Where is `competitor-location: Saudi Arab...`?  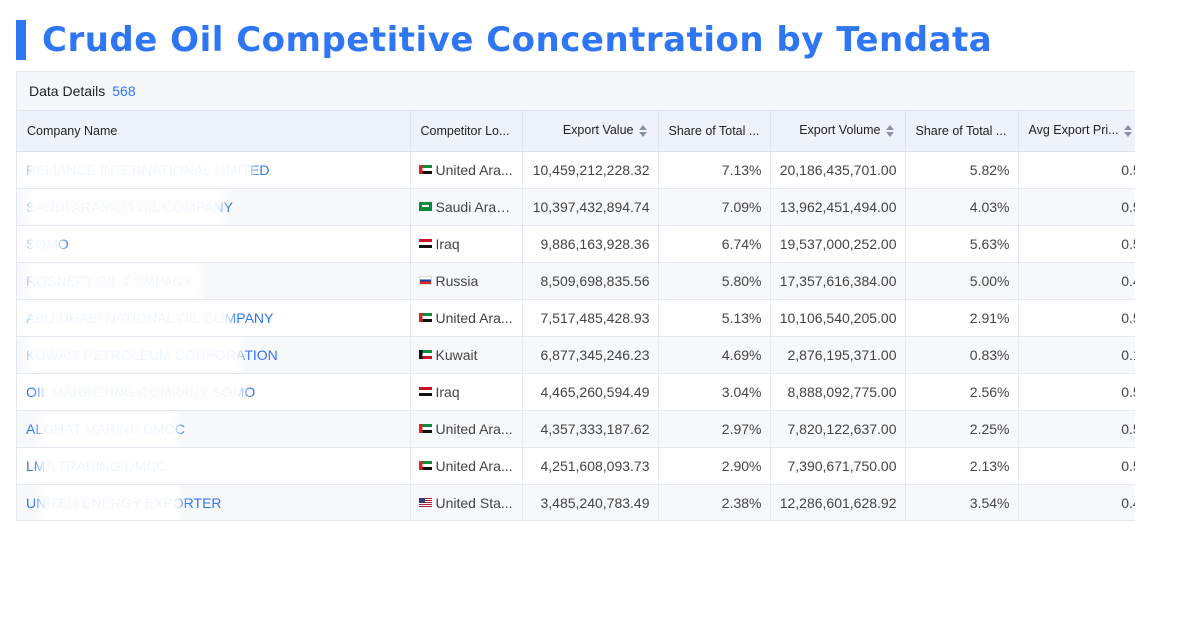 competitor-location: Saudi Arab... is located at coordinates (466, 207).